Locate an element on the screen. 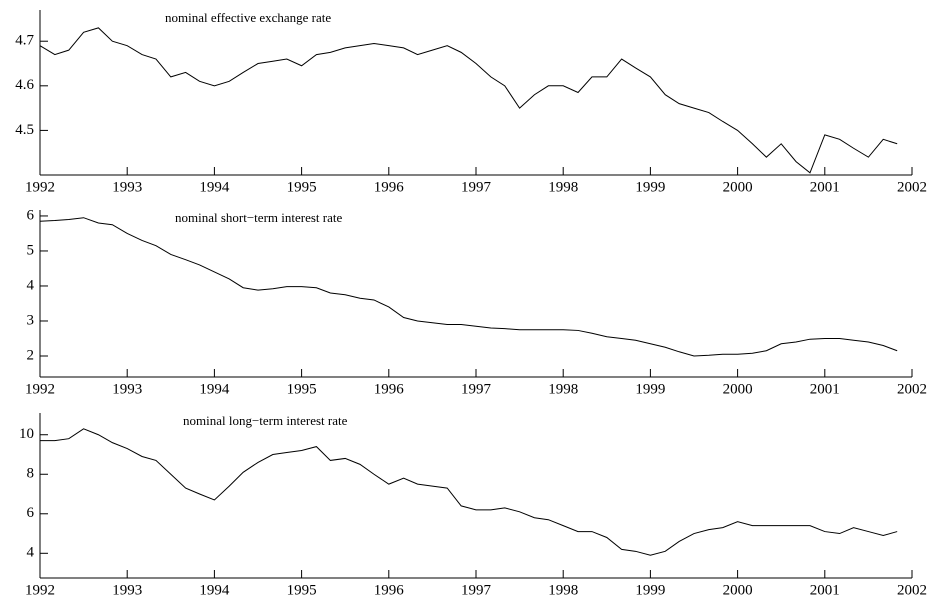 The width and height of the screenshot is (931, 601). y-tick-label: 4.5 is located at coordinates (24, 130).